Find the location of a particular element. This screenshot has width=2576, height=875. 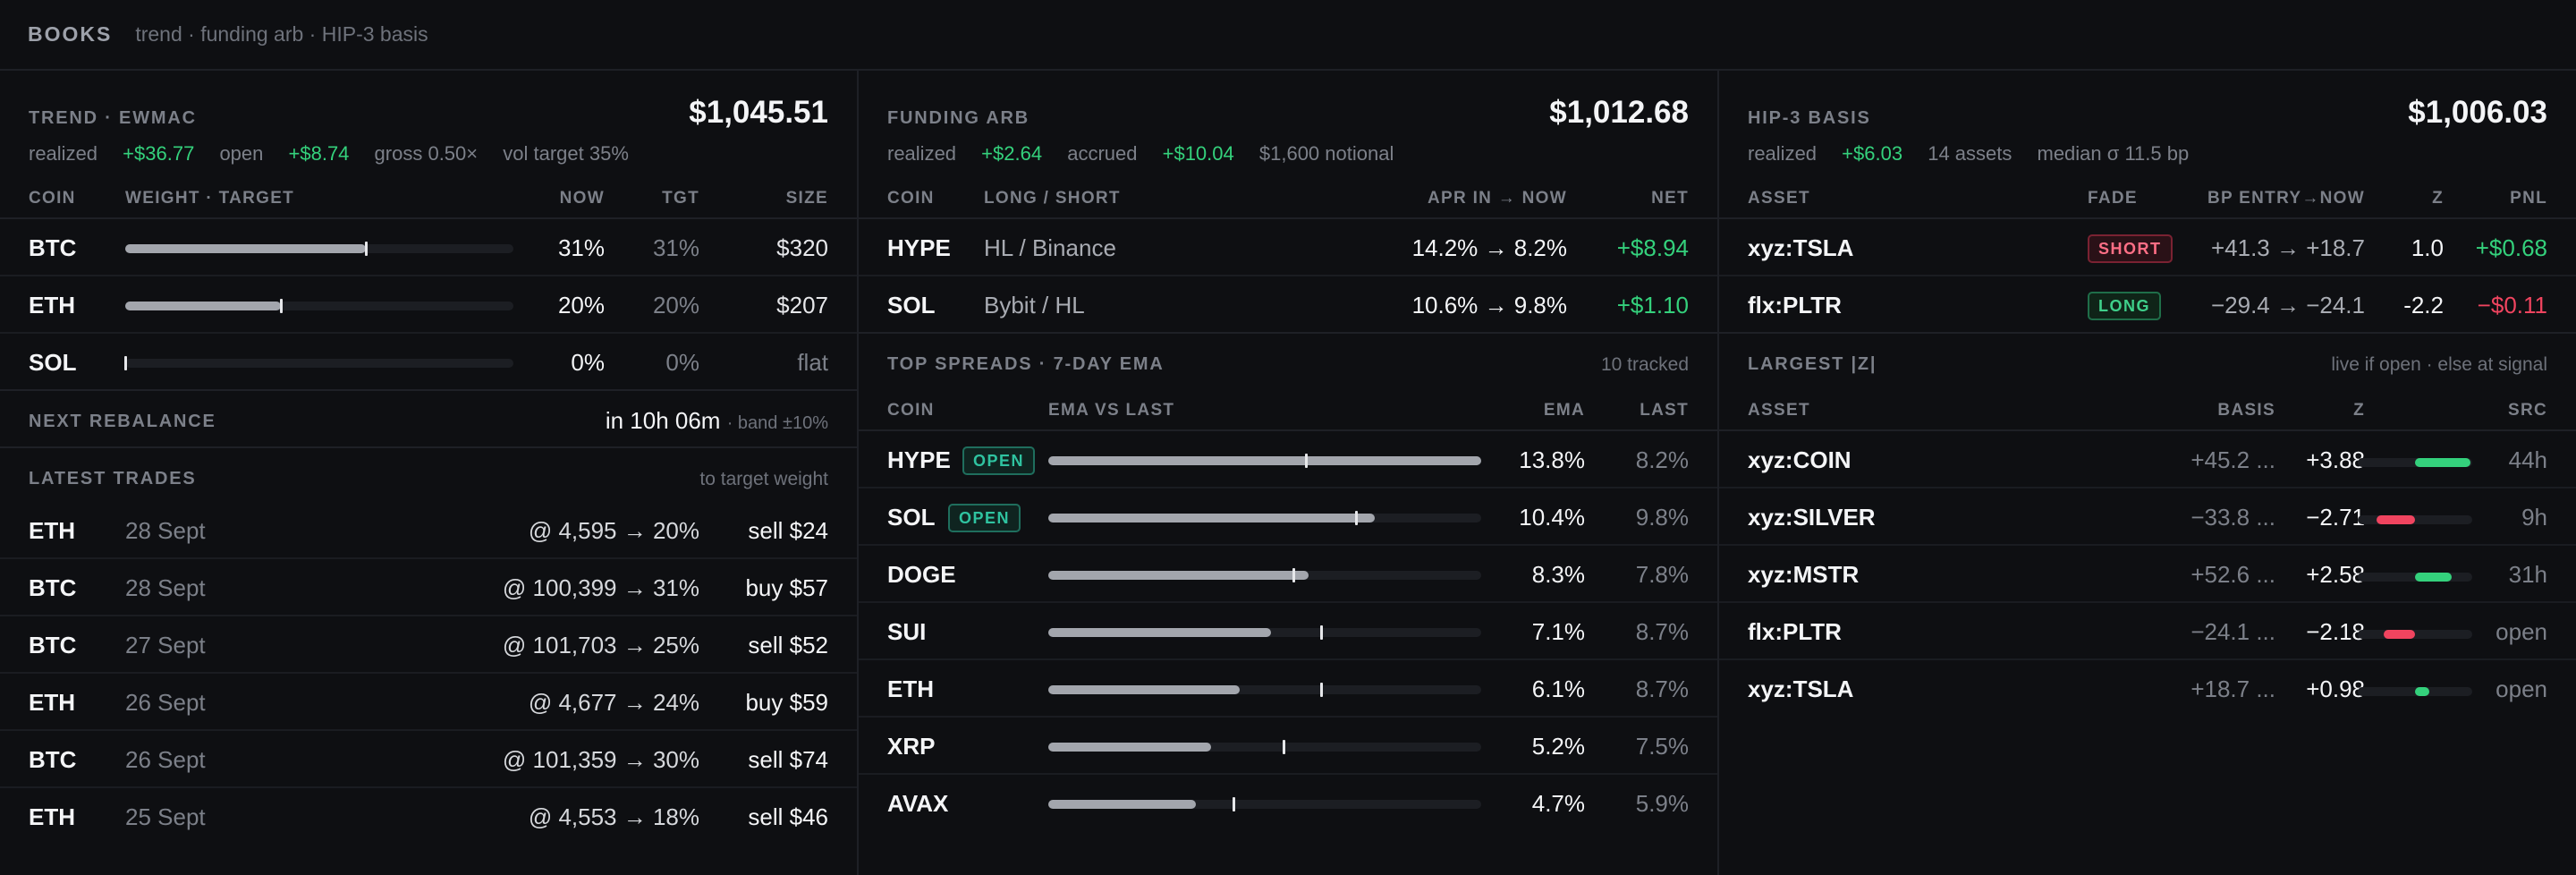

position-size: $207 is located at coordinates (802, 305).